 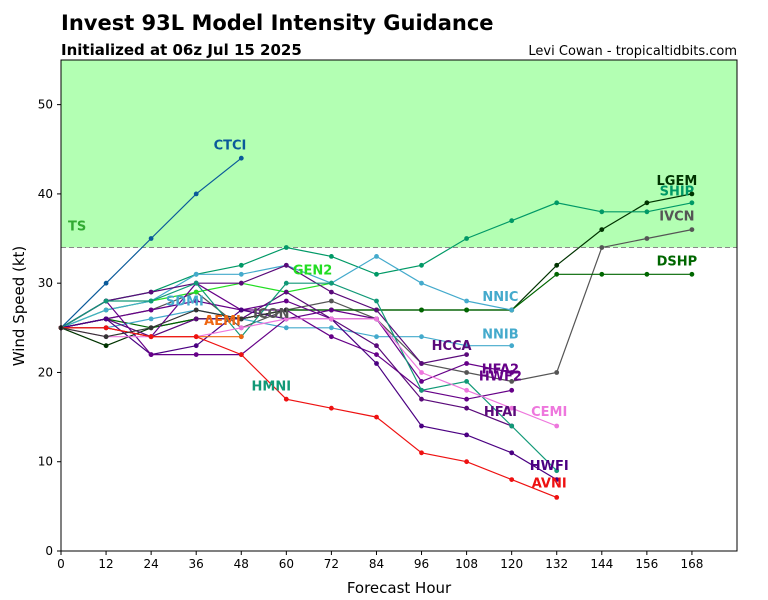 What do you see at coordinates (549, 466) in the screenshot?
I see `series-label: HWFI` at bounding box center [549, 466].